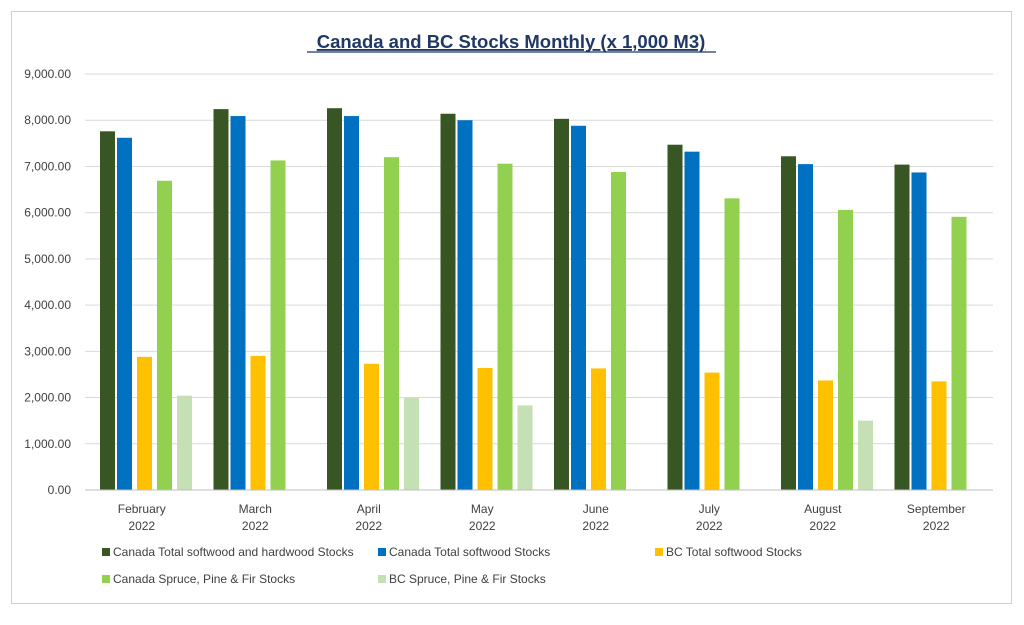 The height and width of the screenshot is (625, 1024). I want to click on bar-canada-spruce-pine-fir-stocks-april, so click(391, 323).